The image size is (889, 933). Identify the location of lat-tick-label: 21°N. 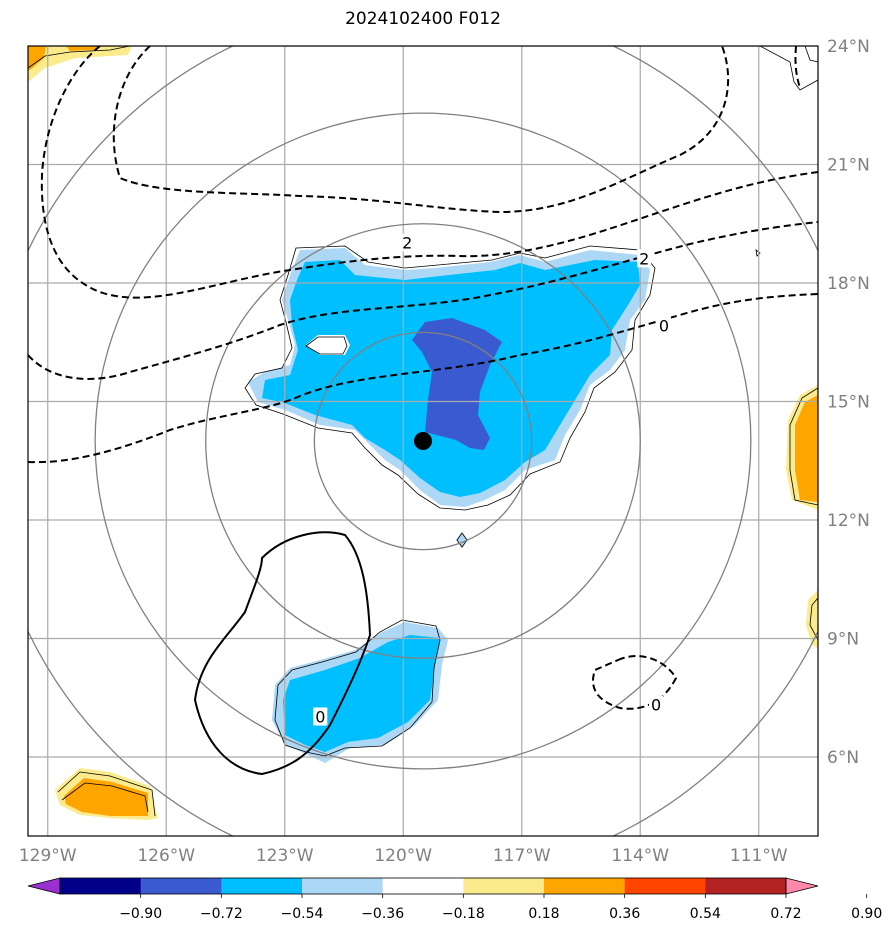
(848, 166).